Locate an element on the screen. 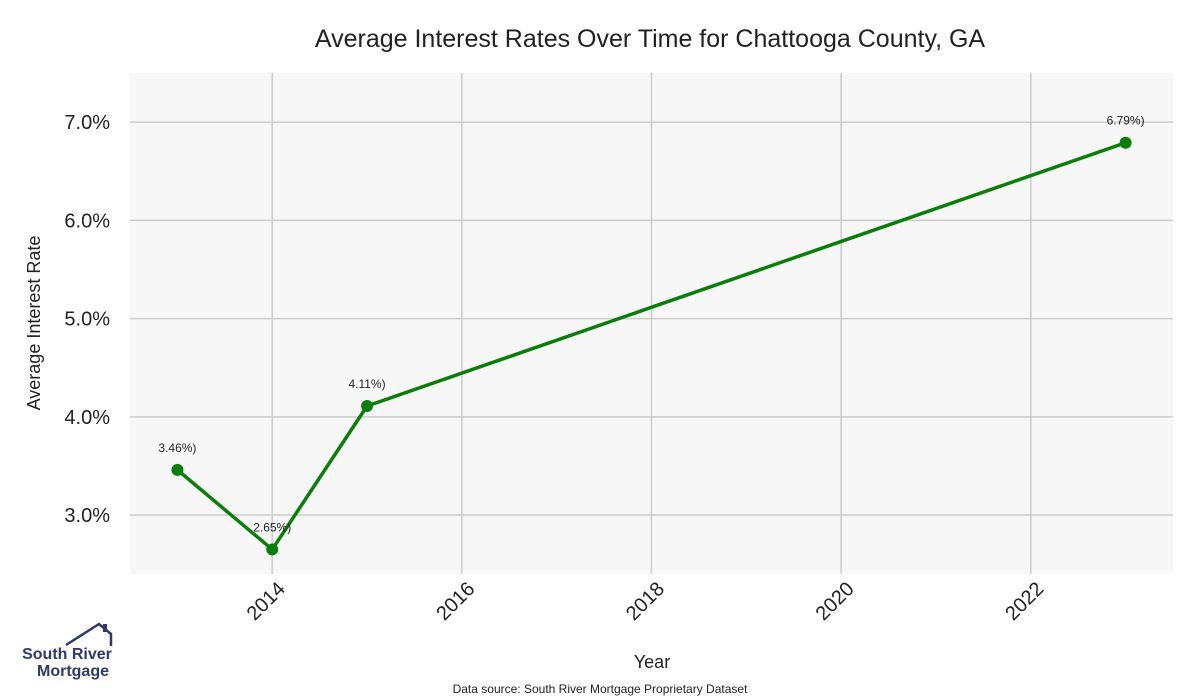  data-label: 3.46%) is located at coordinates (177, 448).